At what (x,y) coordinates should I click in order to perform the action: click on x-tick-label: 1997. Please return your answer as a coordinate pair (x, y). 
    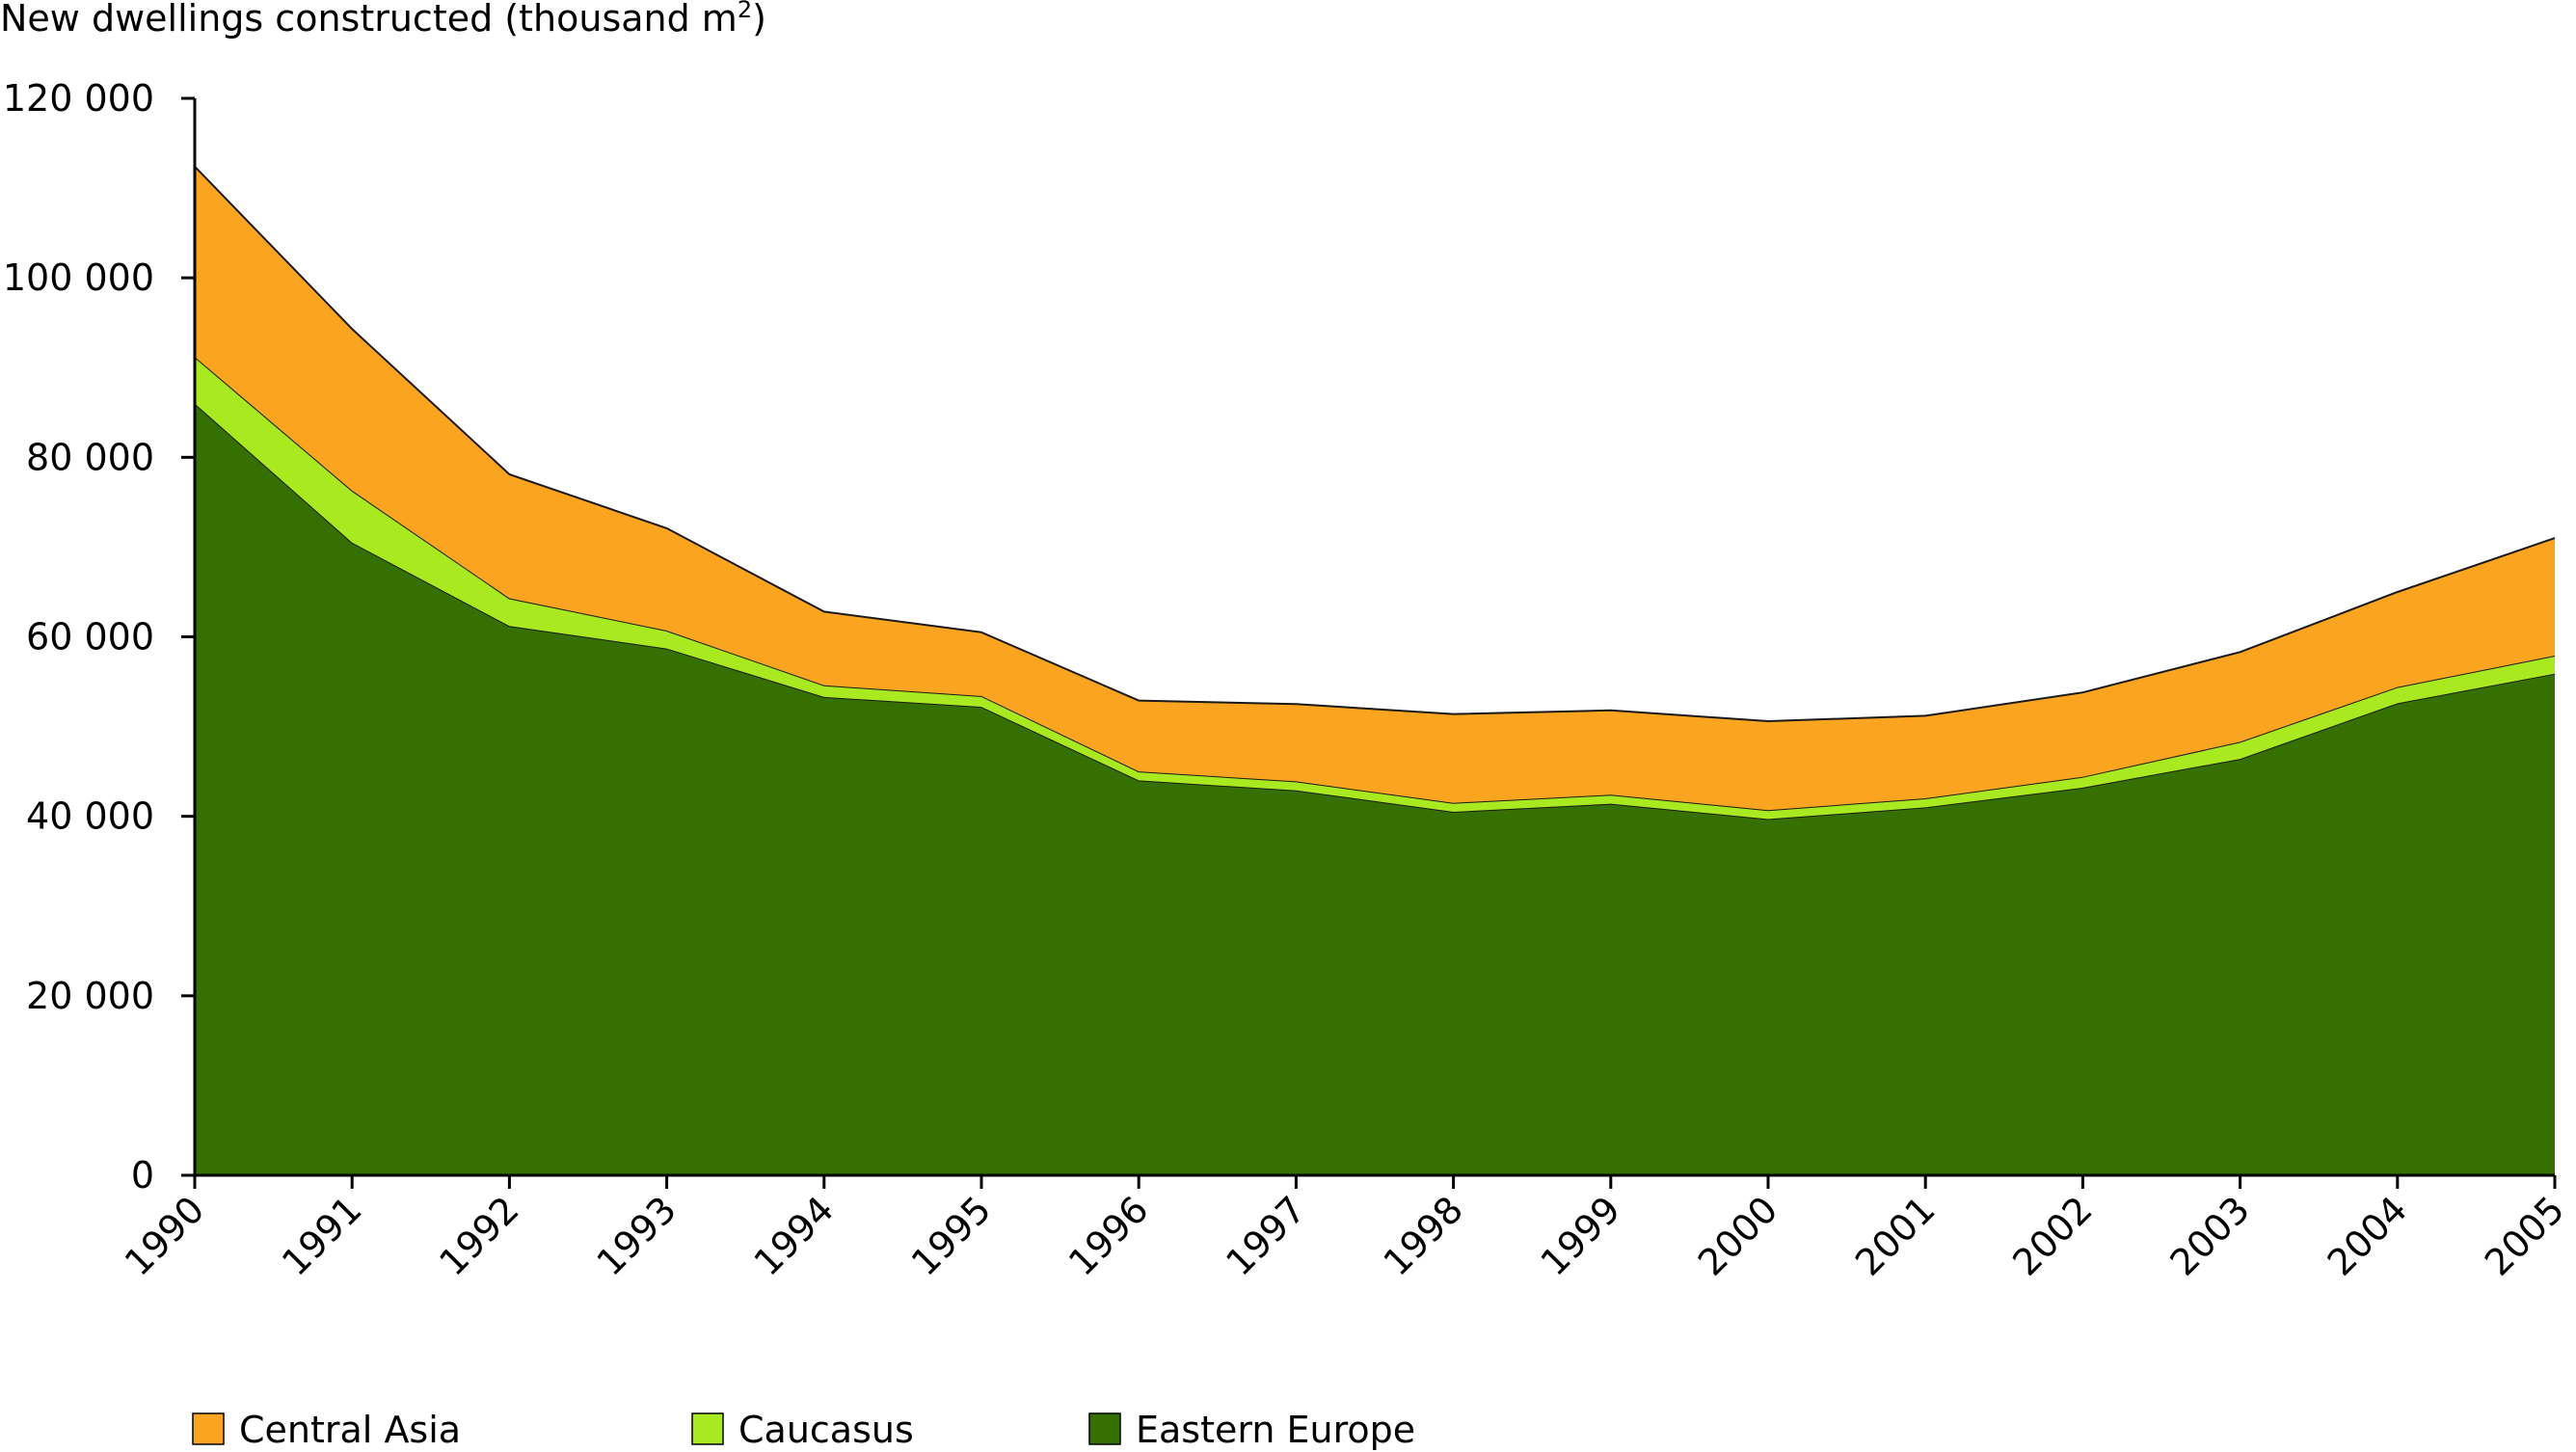
    Looking at the image, I should click on (1266, 1236).